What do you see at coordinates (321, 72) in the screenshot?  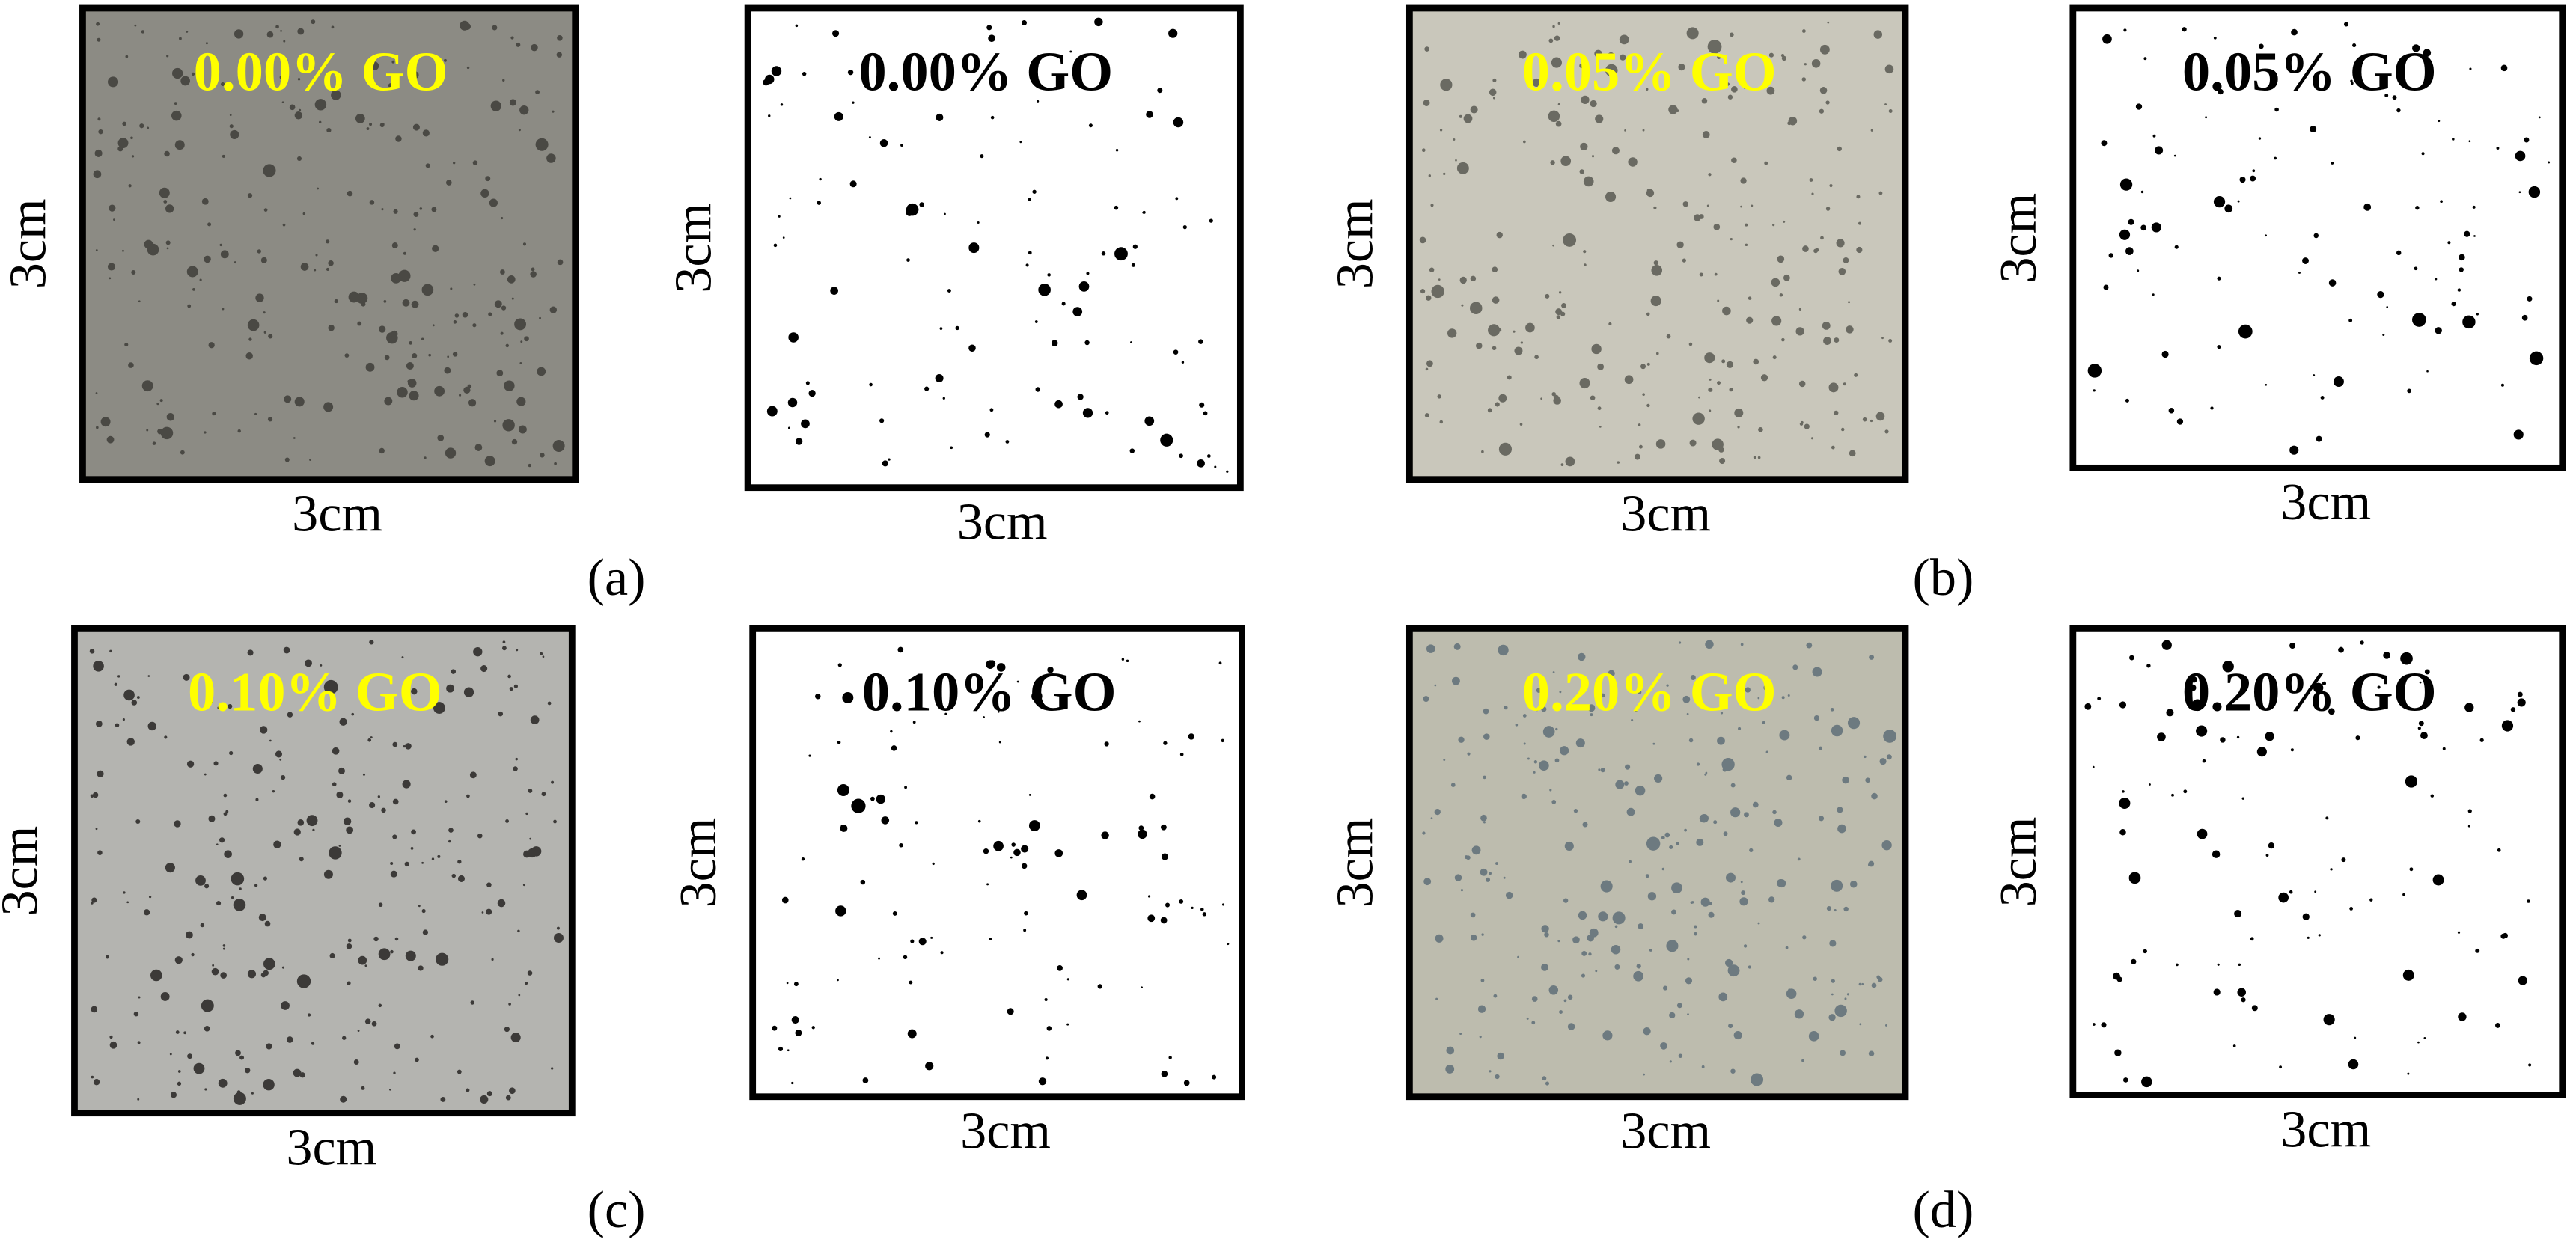 I see `image-caption: 0.00% GO` at bounding box center [321, 72].